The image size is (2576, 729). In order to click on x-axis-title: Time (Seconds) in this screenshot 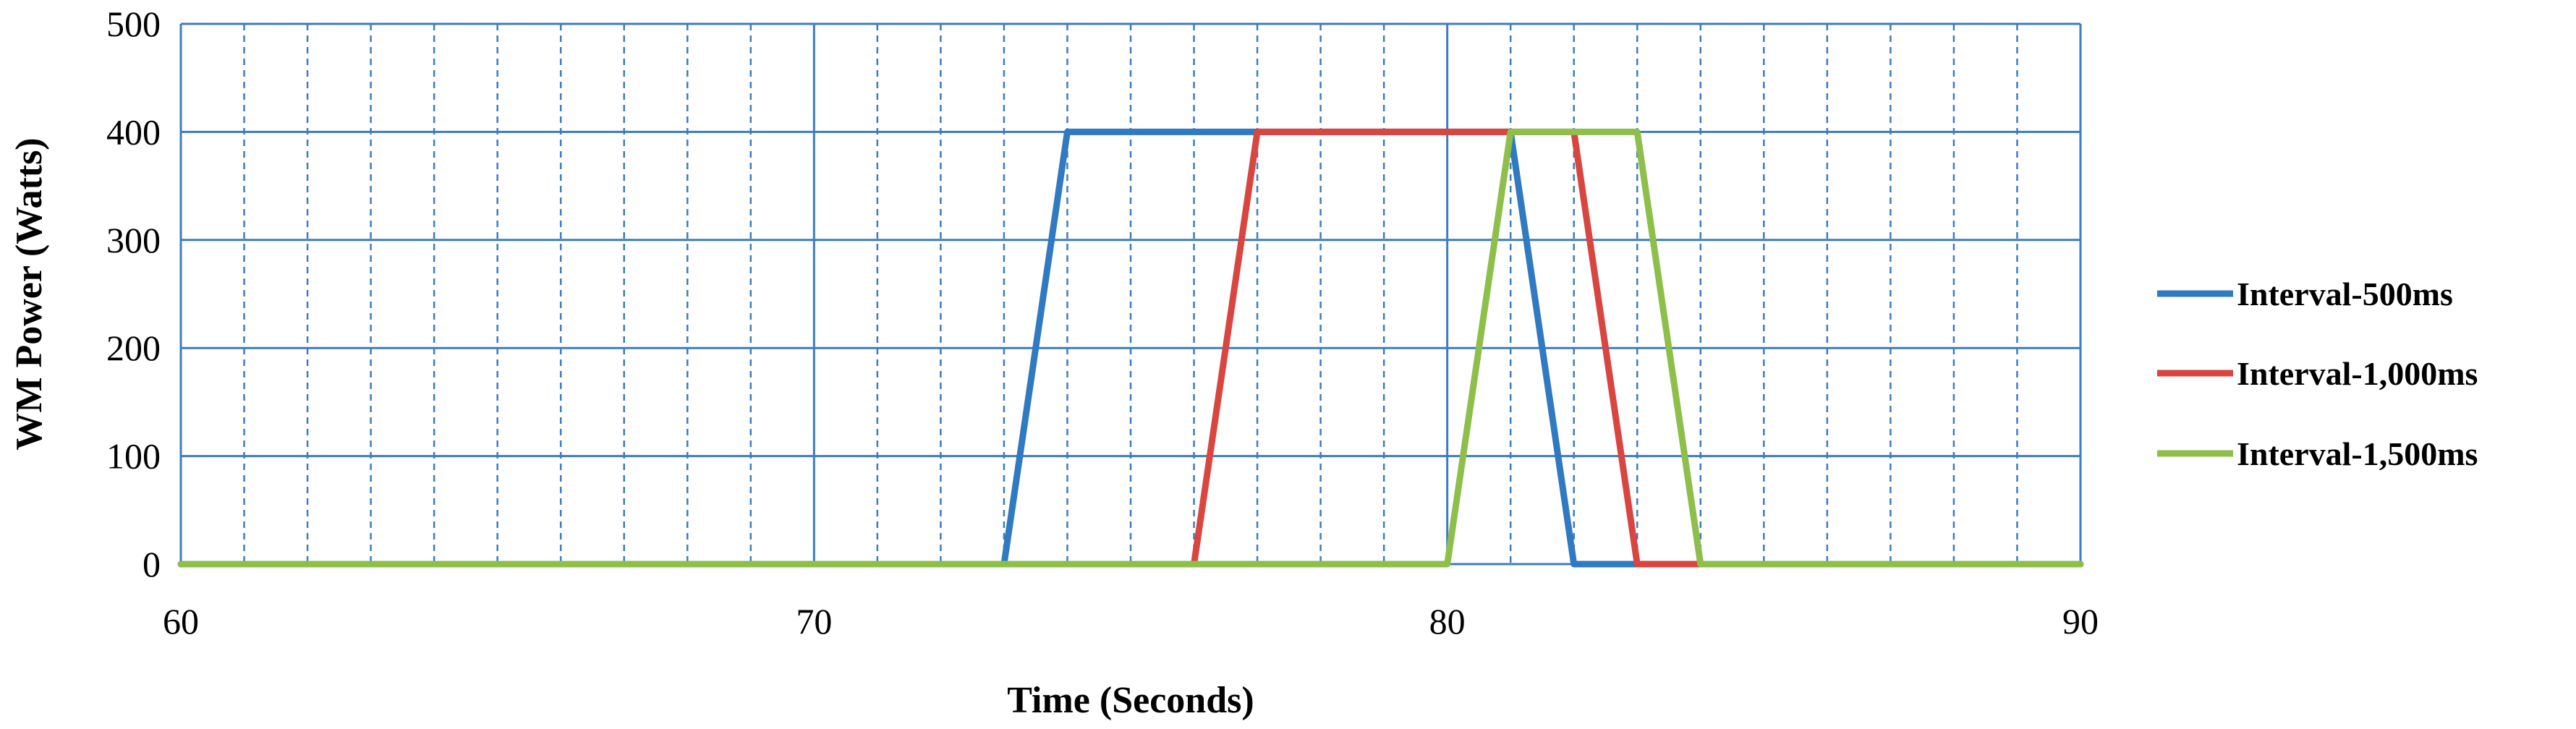, I will do `click(1130, 700)`.